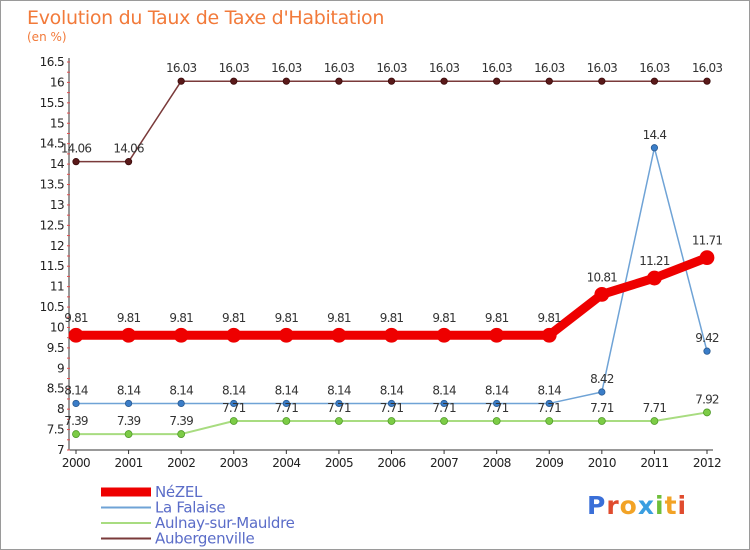 This screenshot has width=750, height=550. Describe the element at coordinates (549, 463) in the screenshot. I see `x-tick-label: 2009` at that location.